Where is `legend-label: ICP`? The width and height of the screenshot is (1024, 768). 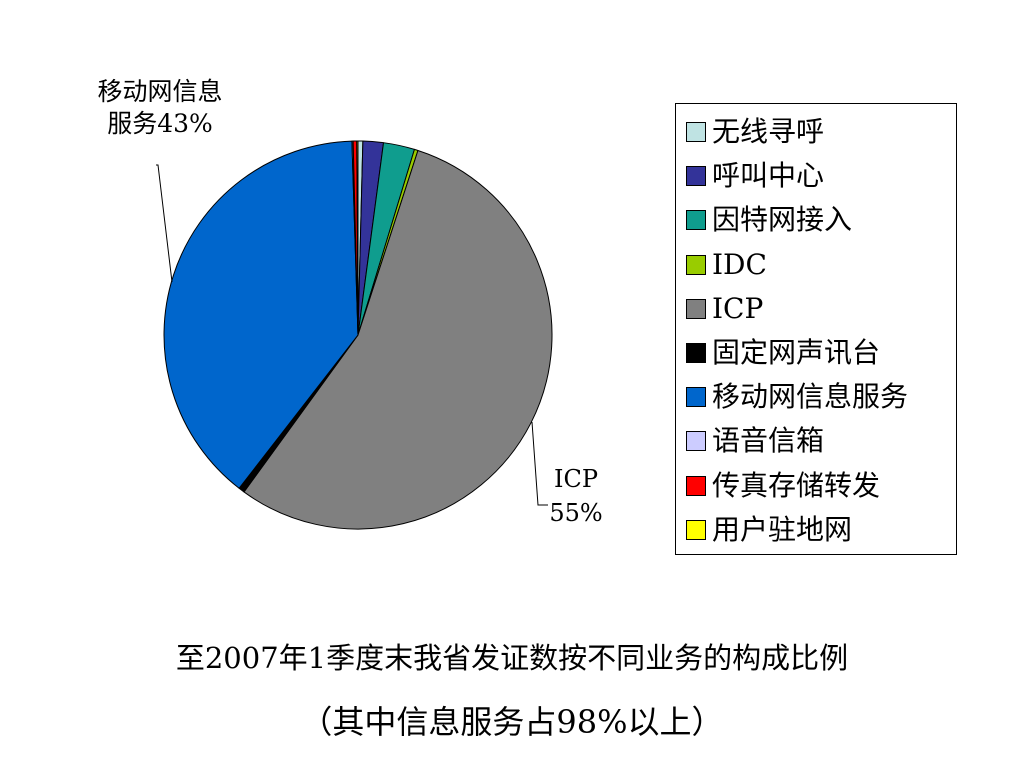
legend-label: ICP is located at coordinates (738, 308).